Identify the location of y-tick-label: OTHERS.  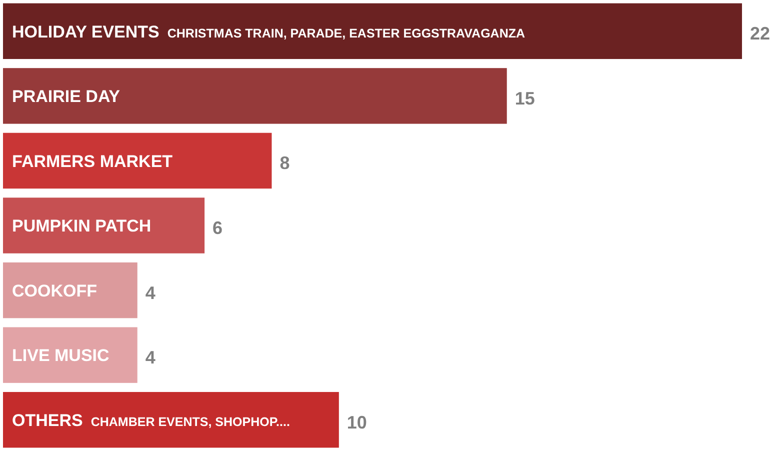
(47, 420).